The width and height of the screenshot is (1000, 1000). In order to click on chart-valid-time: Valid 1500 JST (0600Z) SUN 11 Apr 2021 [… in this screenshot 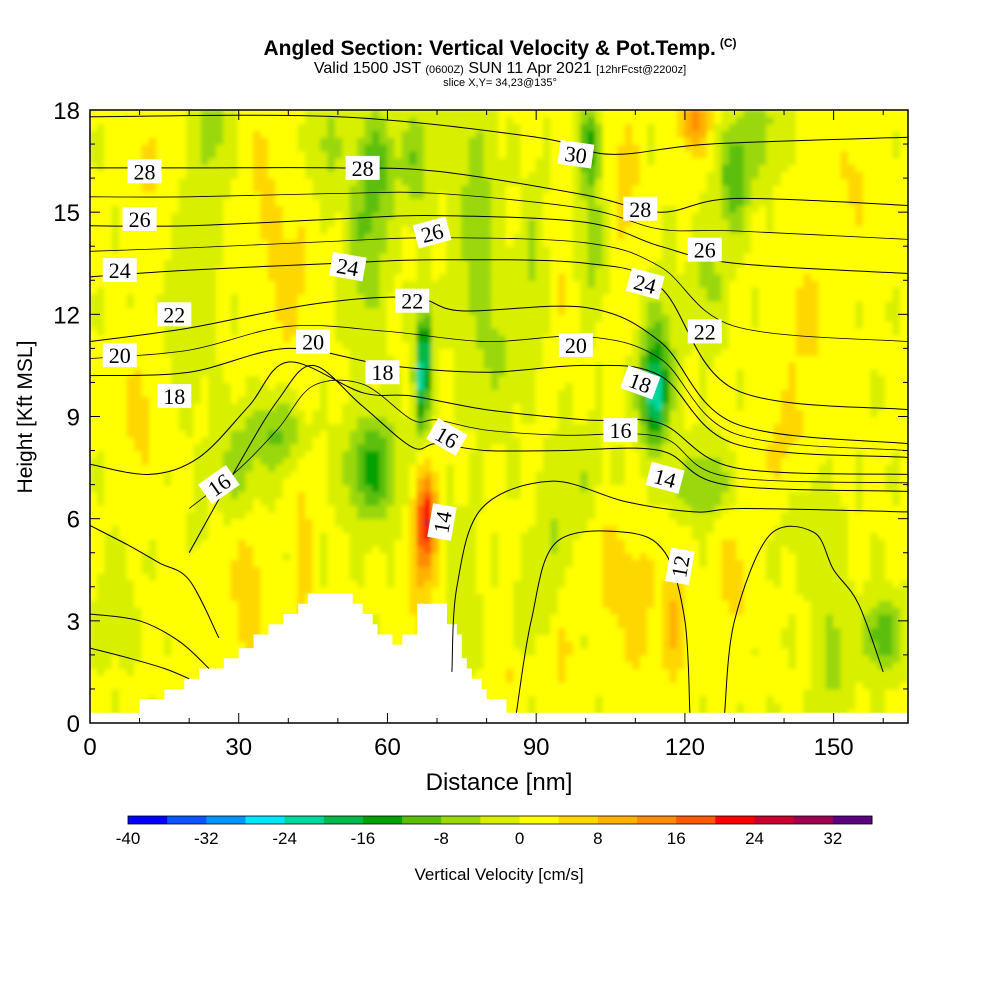, I will do `click(500, 69)`.